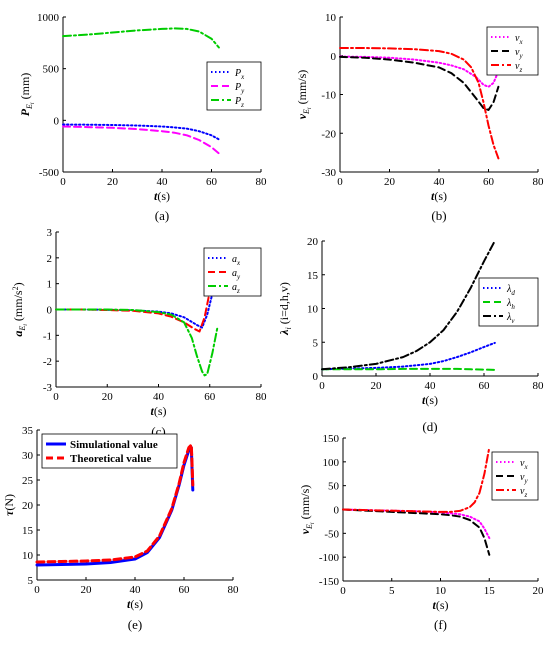 The width and height of the screenshot is (550, 661). What do you see at coordinates (47, 362) in the screenshot?
I see `y-tick-label: -2` at bounding box center [47, 362].